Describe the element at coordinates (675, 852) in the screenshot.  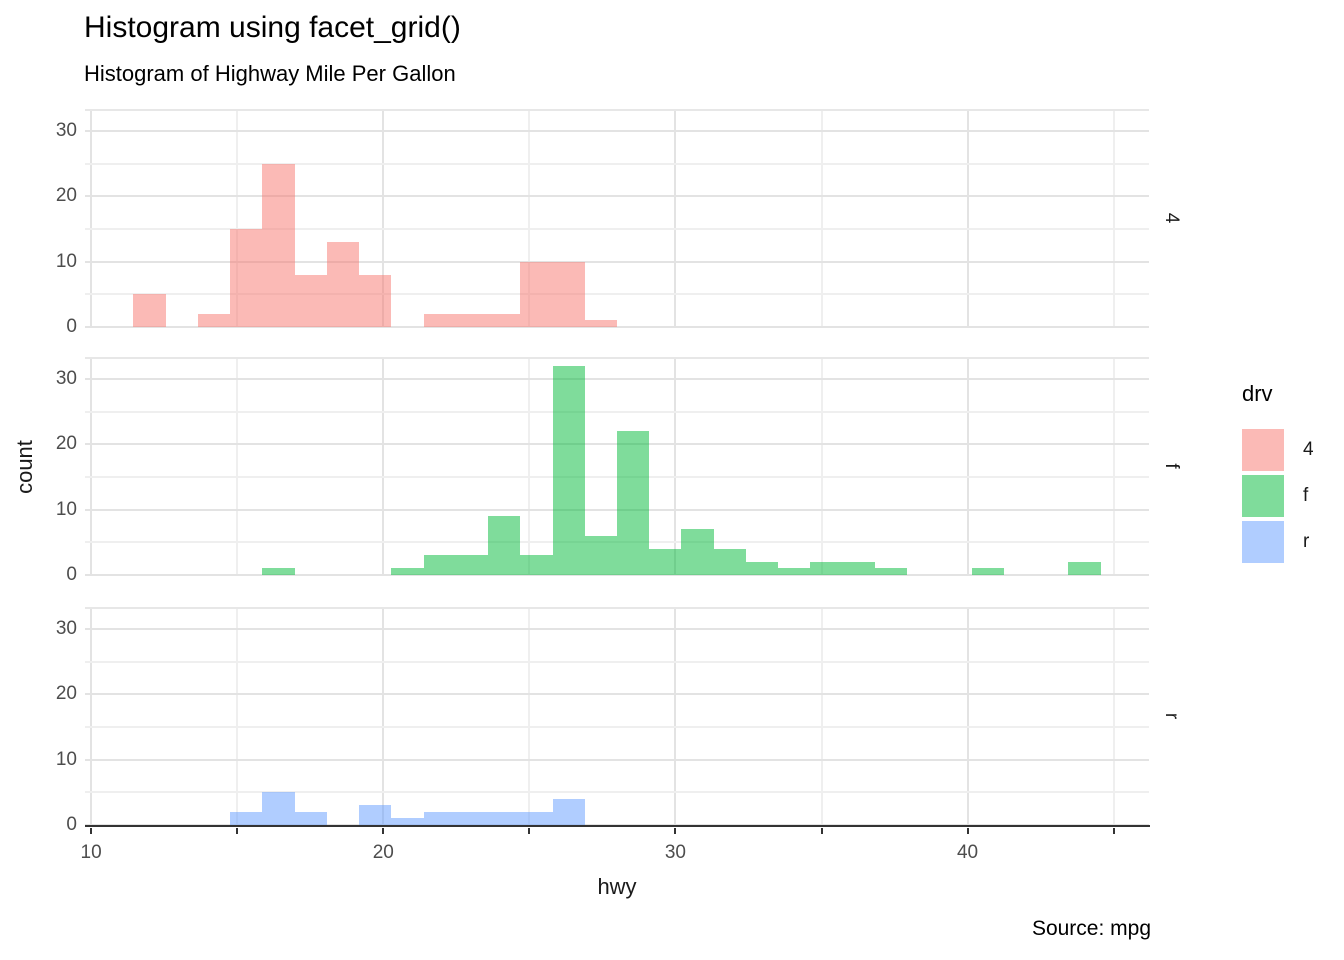
I see `x-tick-label: 30` at that location.